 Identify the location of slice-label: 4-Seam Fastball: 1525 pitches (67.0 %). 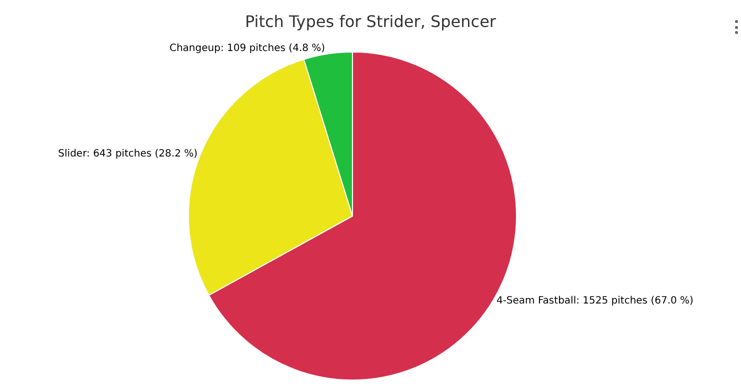
(595, 300).